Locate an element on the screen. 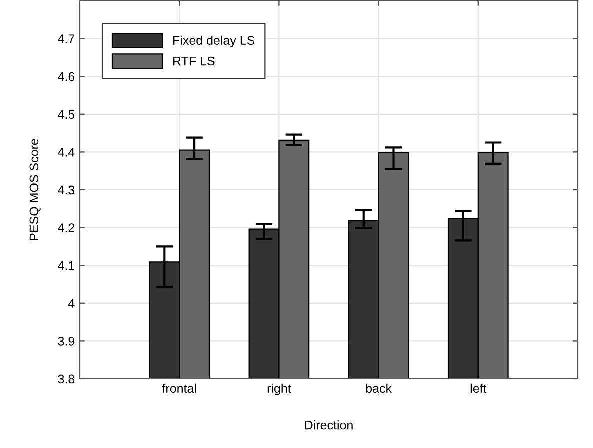 The height and width of the screenshot is (448, 593). x-tick-label: back is located at coordinates (379, 389).